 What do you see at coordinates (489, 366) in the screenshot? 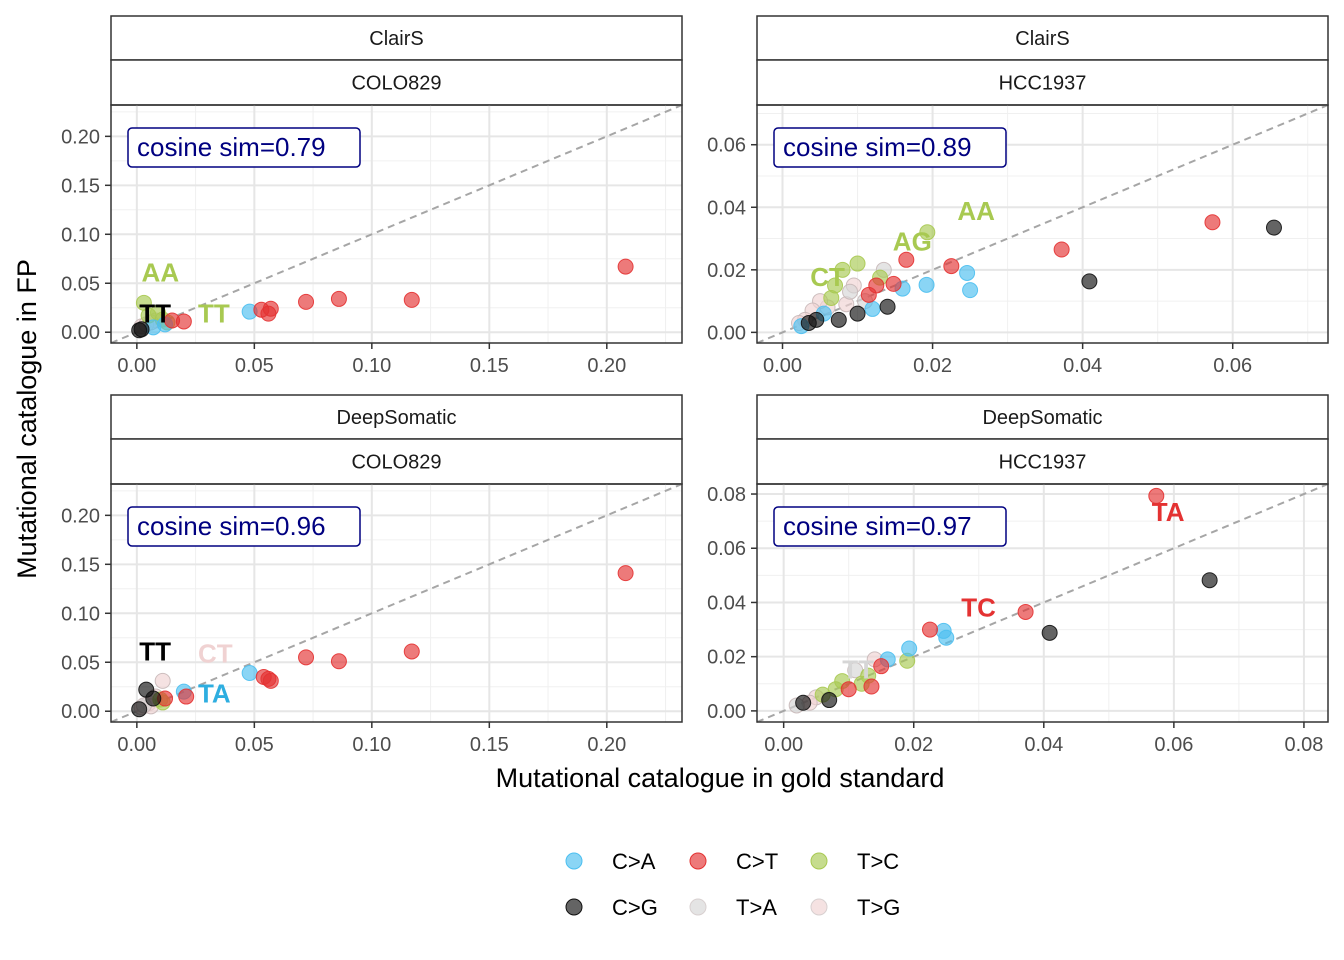
I see `x-tick-label: 0.15` at bounding box center [489, 366].